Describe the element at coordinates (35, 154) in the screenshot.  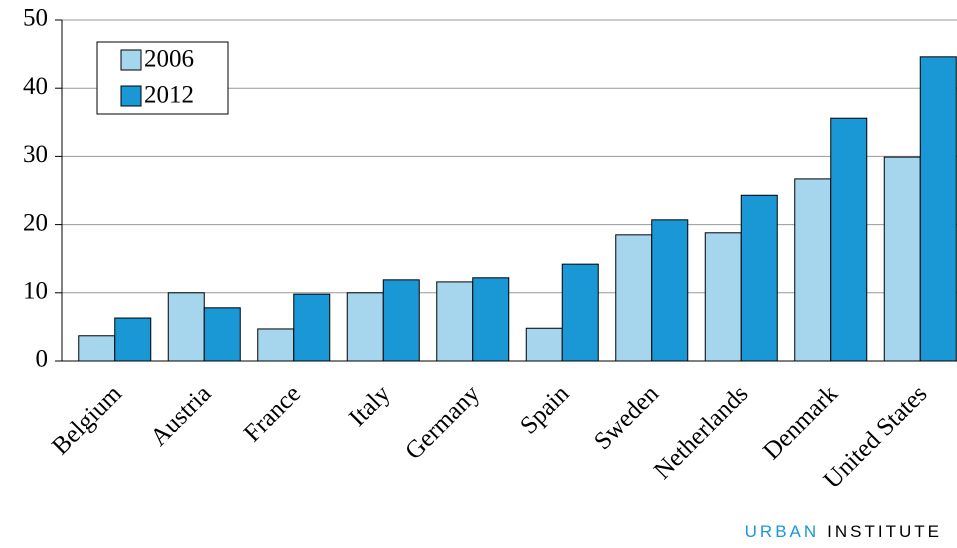
I see `y-tick-label: 30` at that location.